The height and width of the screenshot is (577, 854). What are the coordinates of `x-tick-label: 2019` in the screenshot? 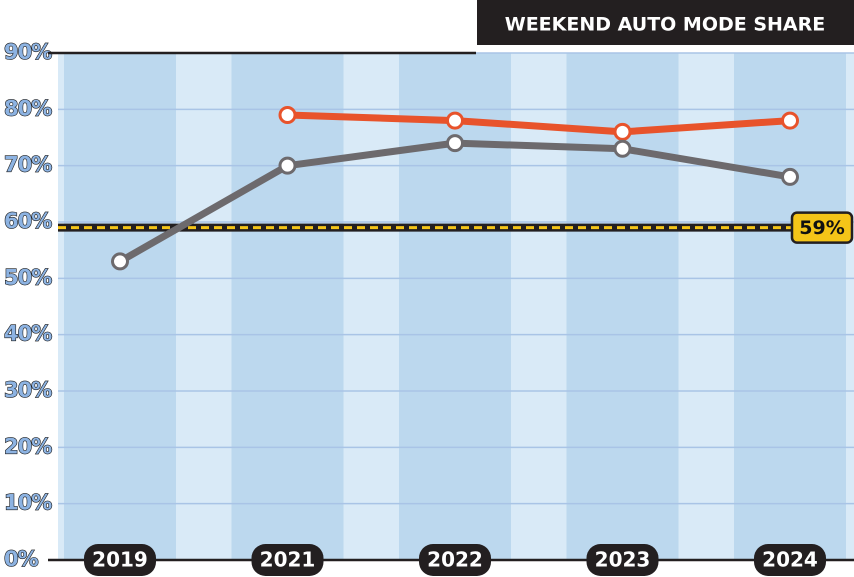 It's located at (120, 560).